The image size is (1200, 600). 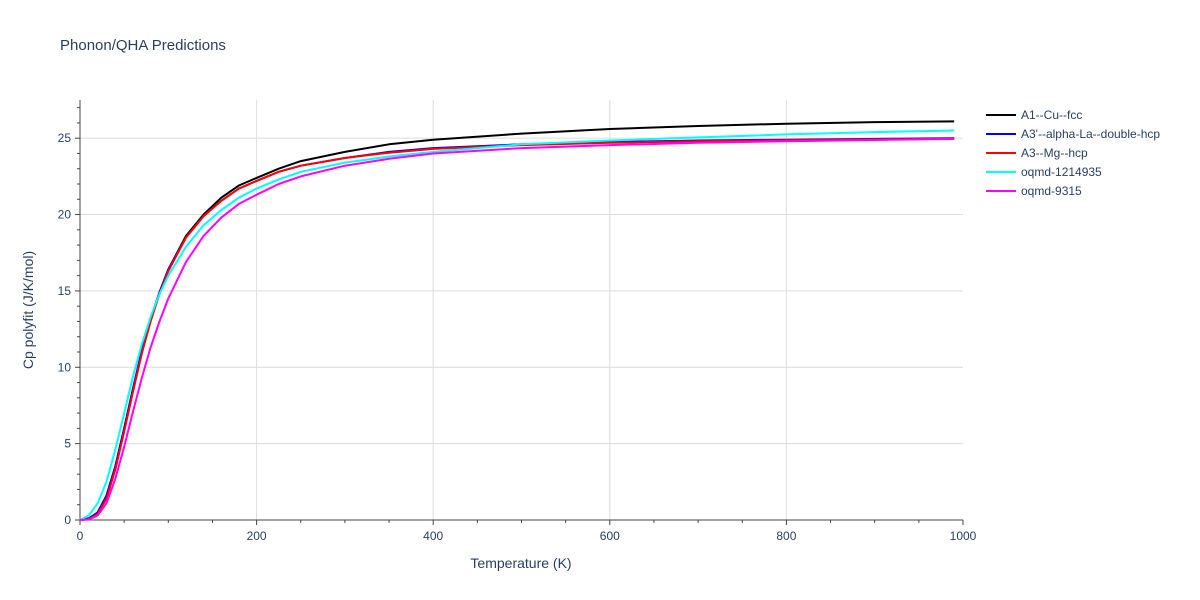 I want to click on x-tick-label: 0, so click(x=80, y=536).